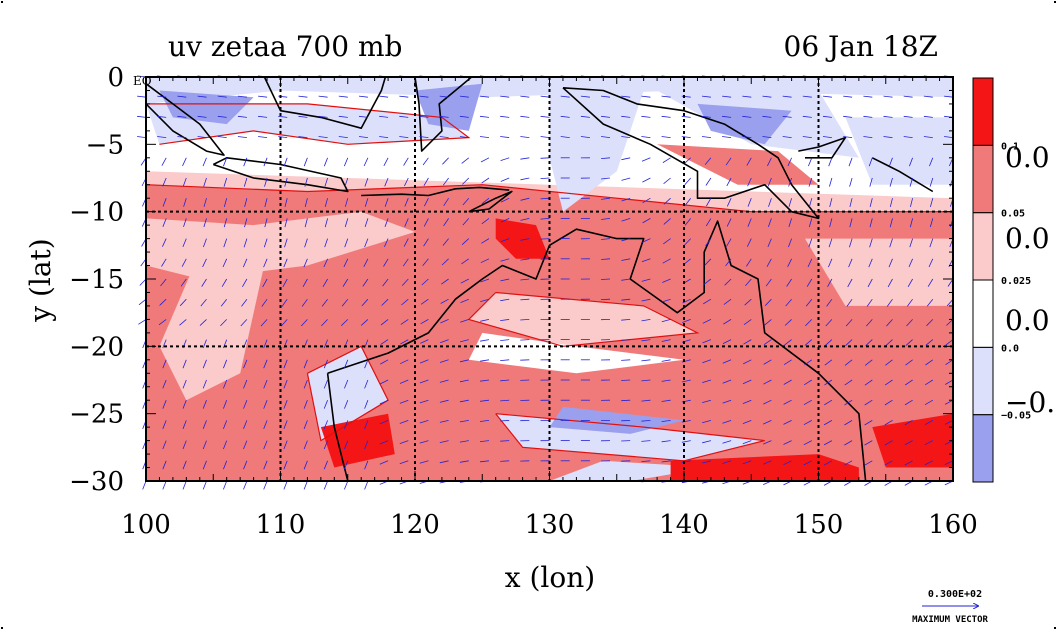 The image size is (1058, 631). I want to click on shade-pos-strong-se, so click(764, 467).